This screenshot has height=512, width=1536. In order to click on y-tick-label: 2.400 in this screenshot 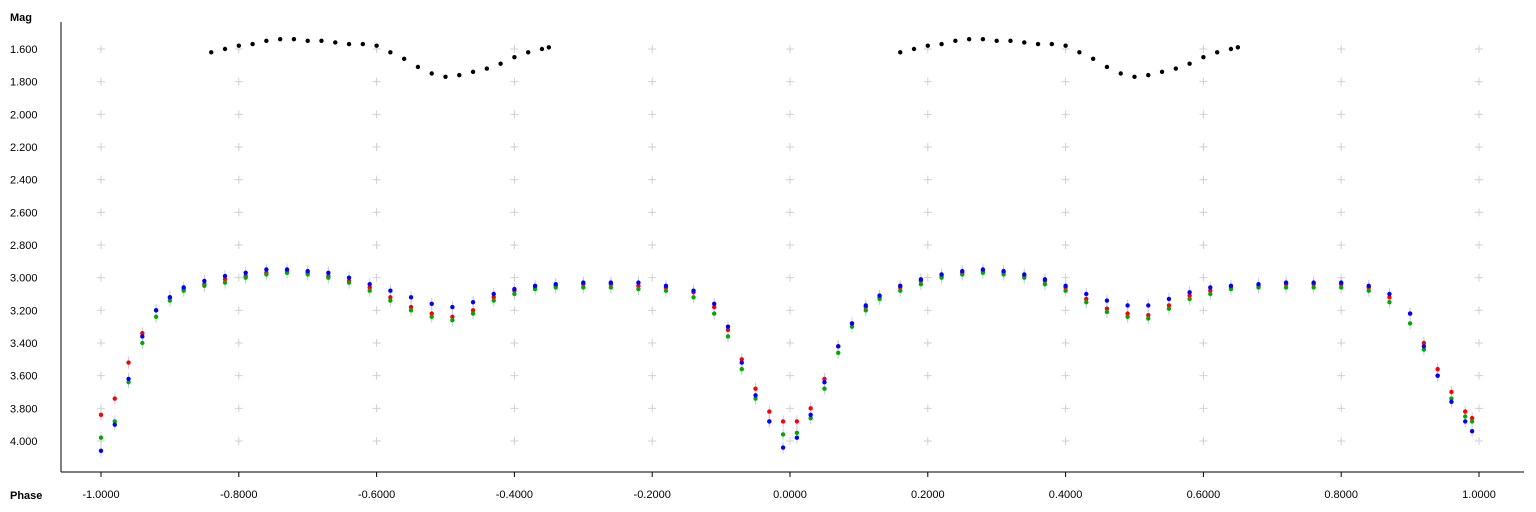, I will do `click(24, 181)`.